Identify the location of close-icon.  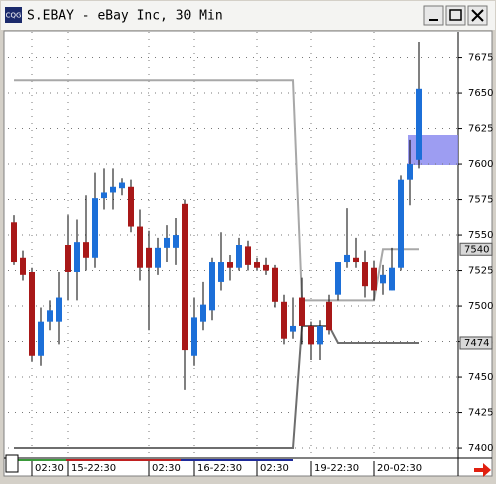
(477, 15).